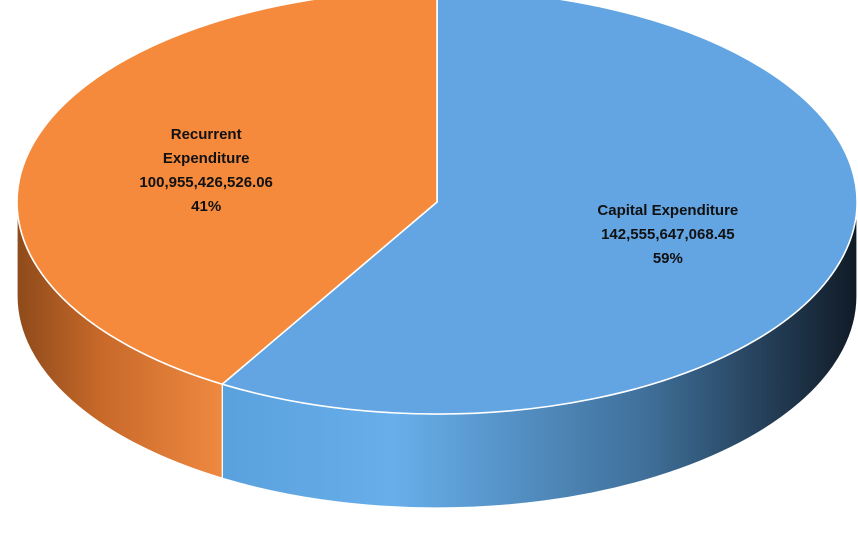 The image size is (858, 541). Describe the element at coordinates (206, 134) in the screenshot. I see `data-label-name: Recurrent` at that location.